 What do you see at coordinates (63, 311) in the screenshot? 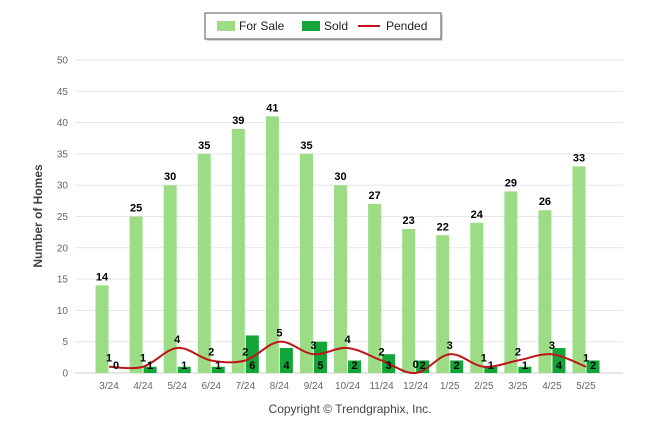
I see `y-tick-label: 10` at bounding box center [63, 311].